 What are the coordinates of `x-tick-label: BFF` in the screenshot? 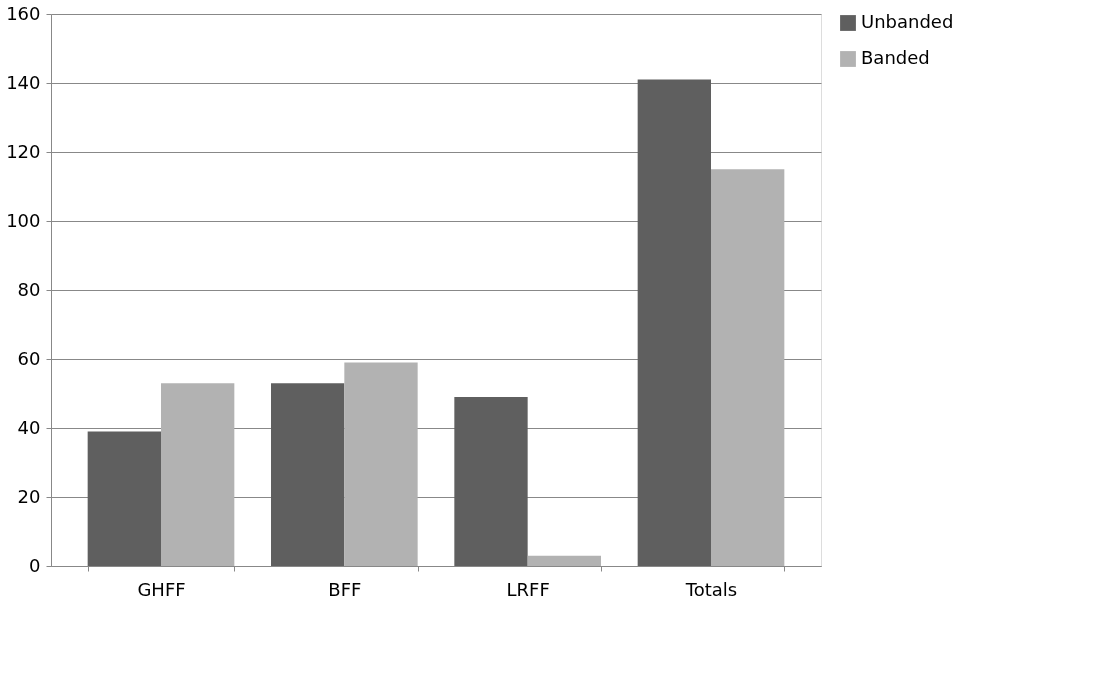 It's located at (345, 589).